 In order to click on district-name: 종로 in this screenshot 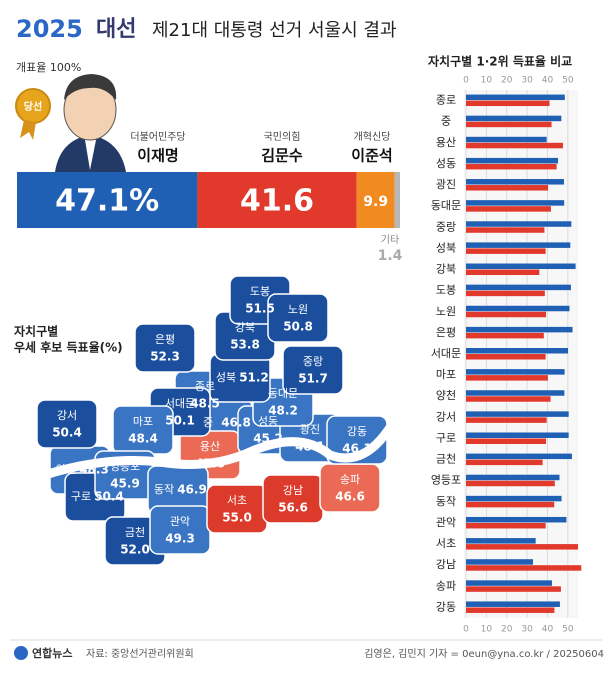, I will do `click(205, 386)`.